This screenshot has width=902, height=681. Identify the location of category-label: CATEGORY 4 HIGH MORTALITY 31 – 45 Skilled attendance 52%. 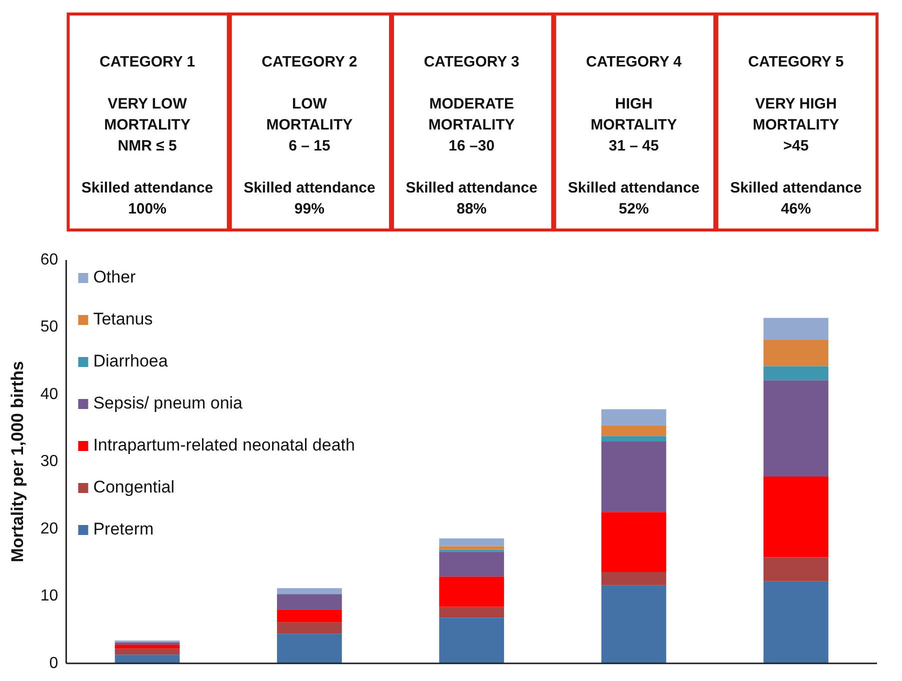
(634, 136).